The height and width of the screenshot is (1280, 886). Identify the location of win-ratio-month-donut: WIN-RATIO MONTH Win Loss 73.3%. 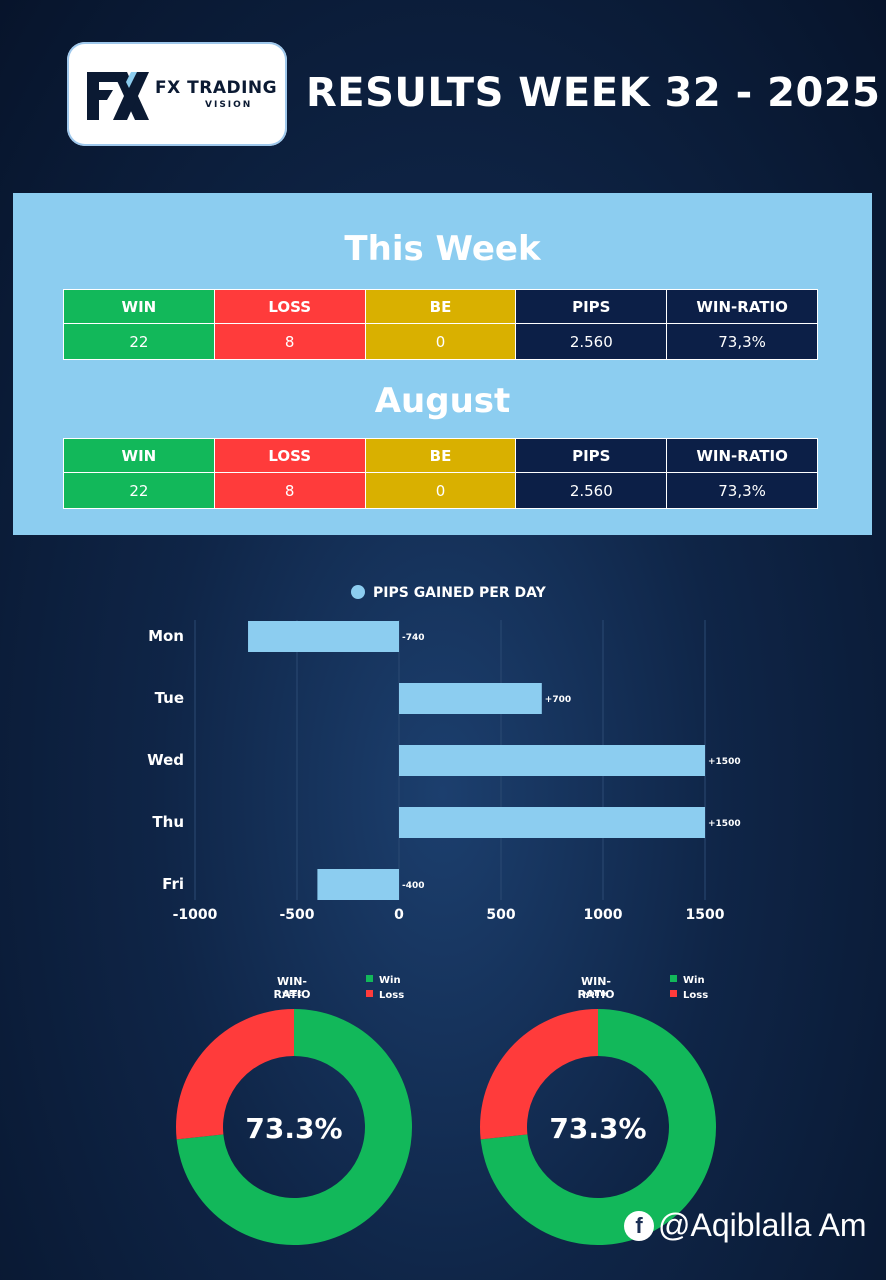
(610, 1110).